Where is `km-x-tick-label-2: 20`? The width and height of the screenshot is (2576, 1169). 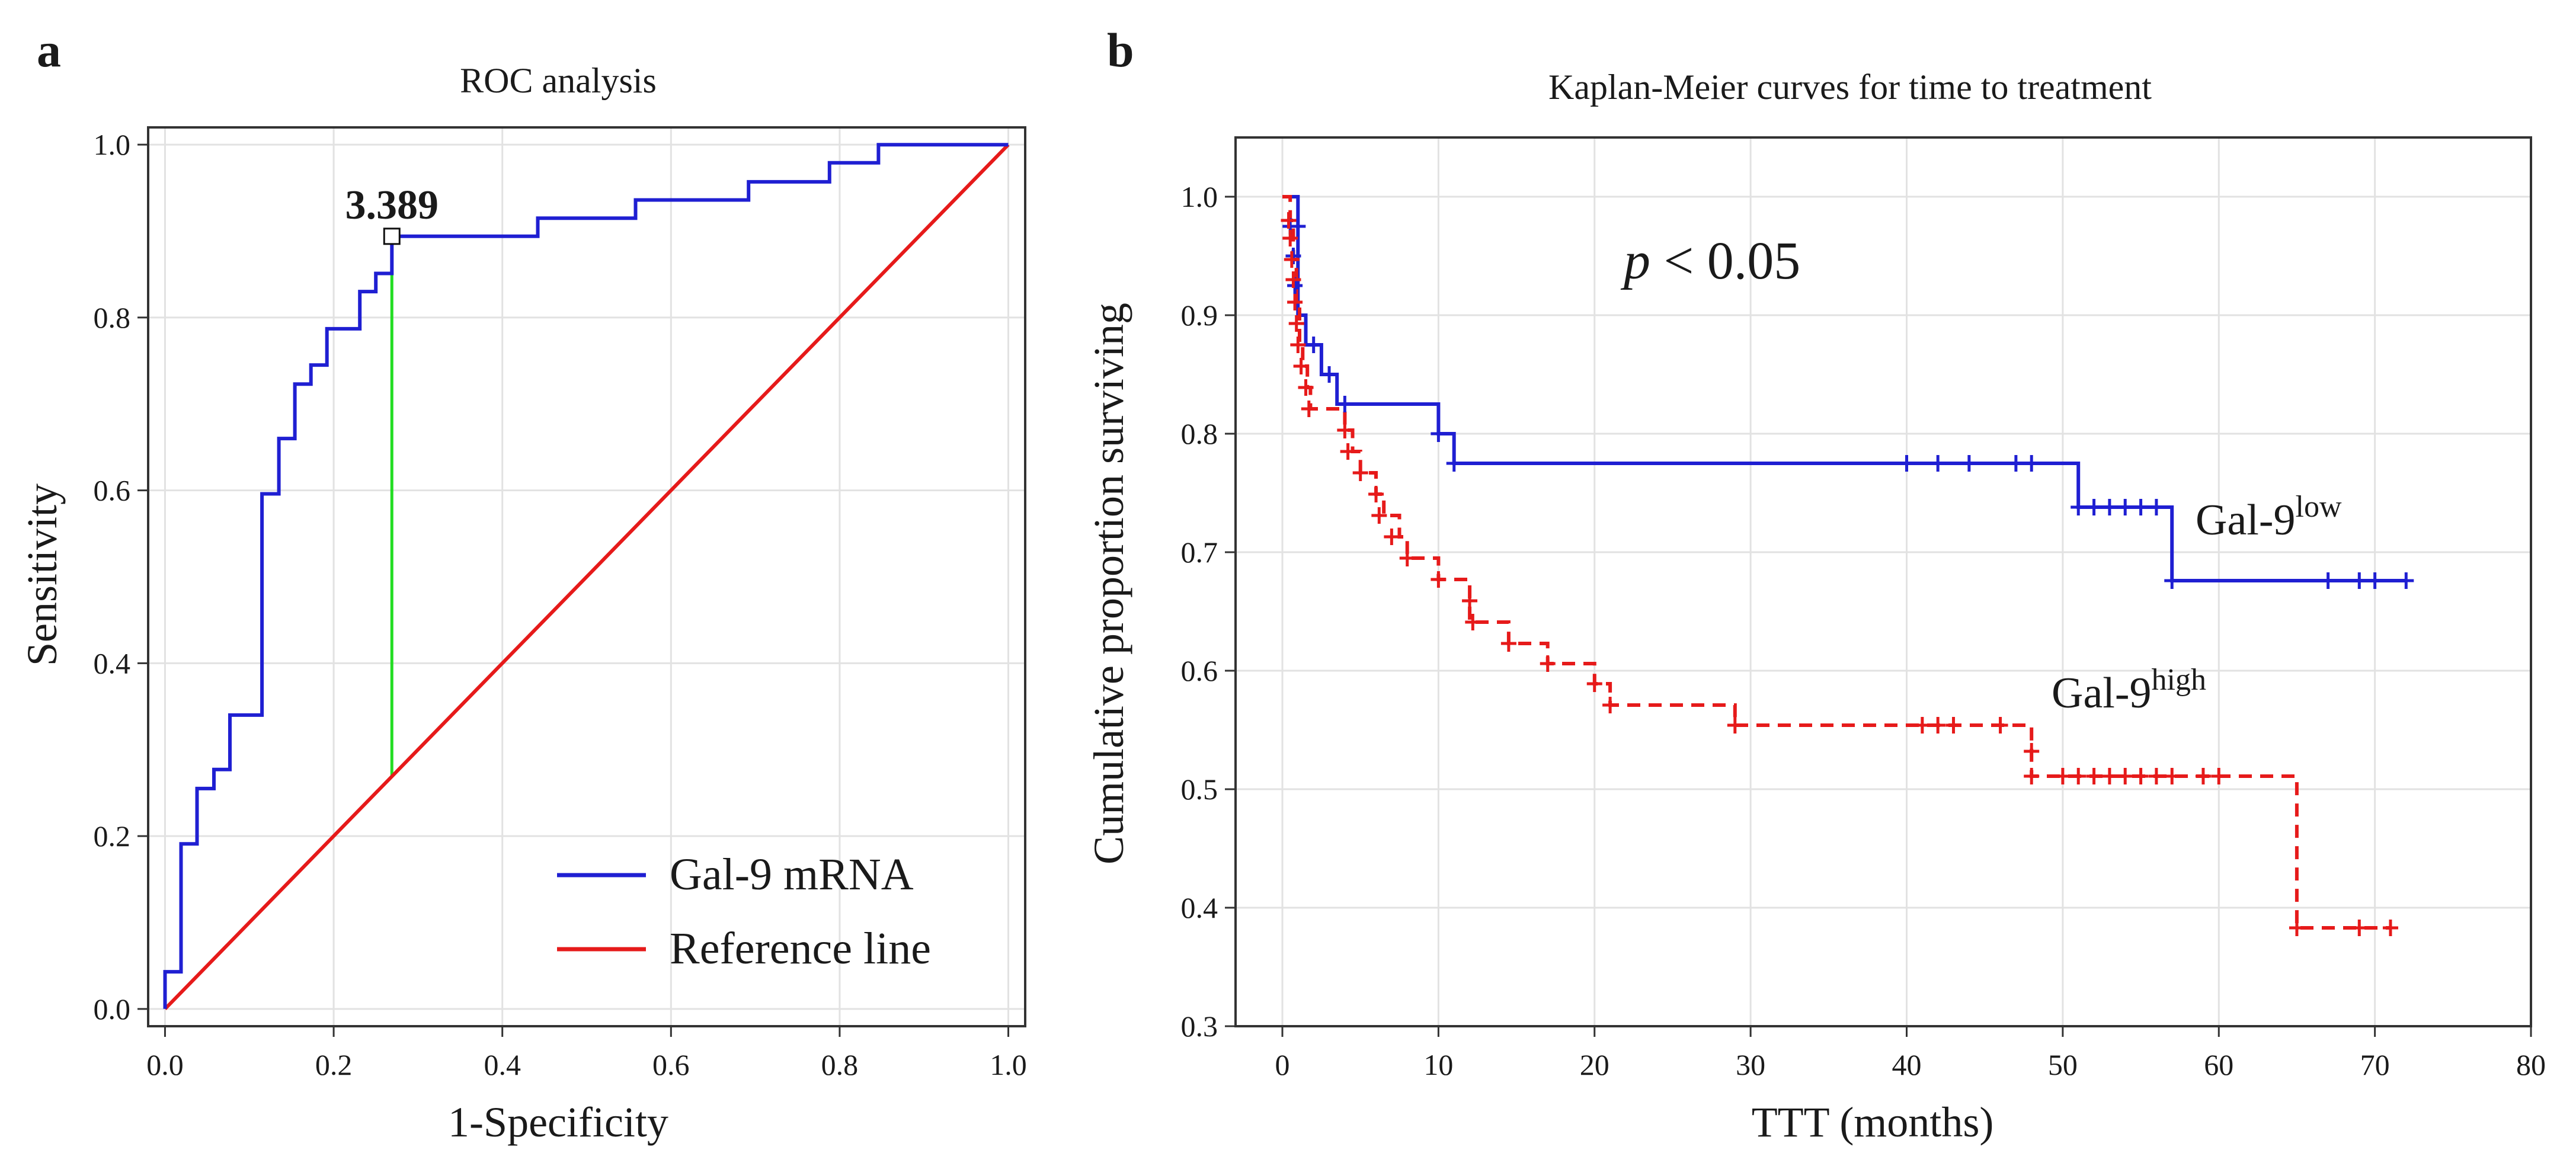
km-x-tick-label-2: 20 is located at coordinates (1594, 1064).